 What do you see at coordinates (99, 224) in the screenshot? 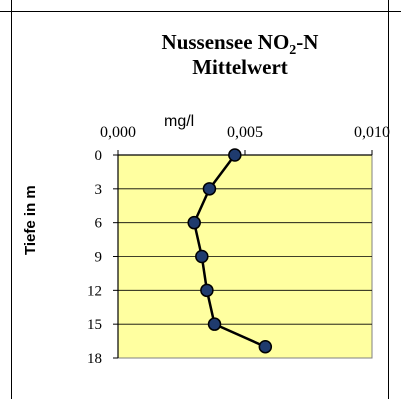
I see `y-tick-label: 6` at bounding box center [99, 224].